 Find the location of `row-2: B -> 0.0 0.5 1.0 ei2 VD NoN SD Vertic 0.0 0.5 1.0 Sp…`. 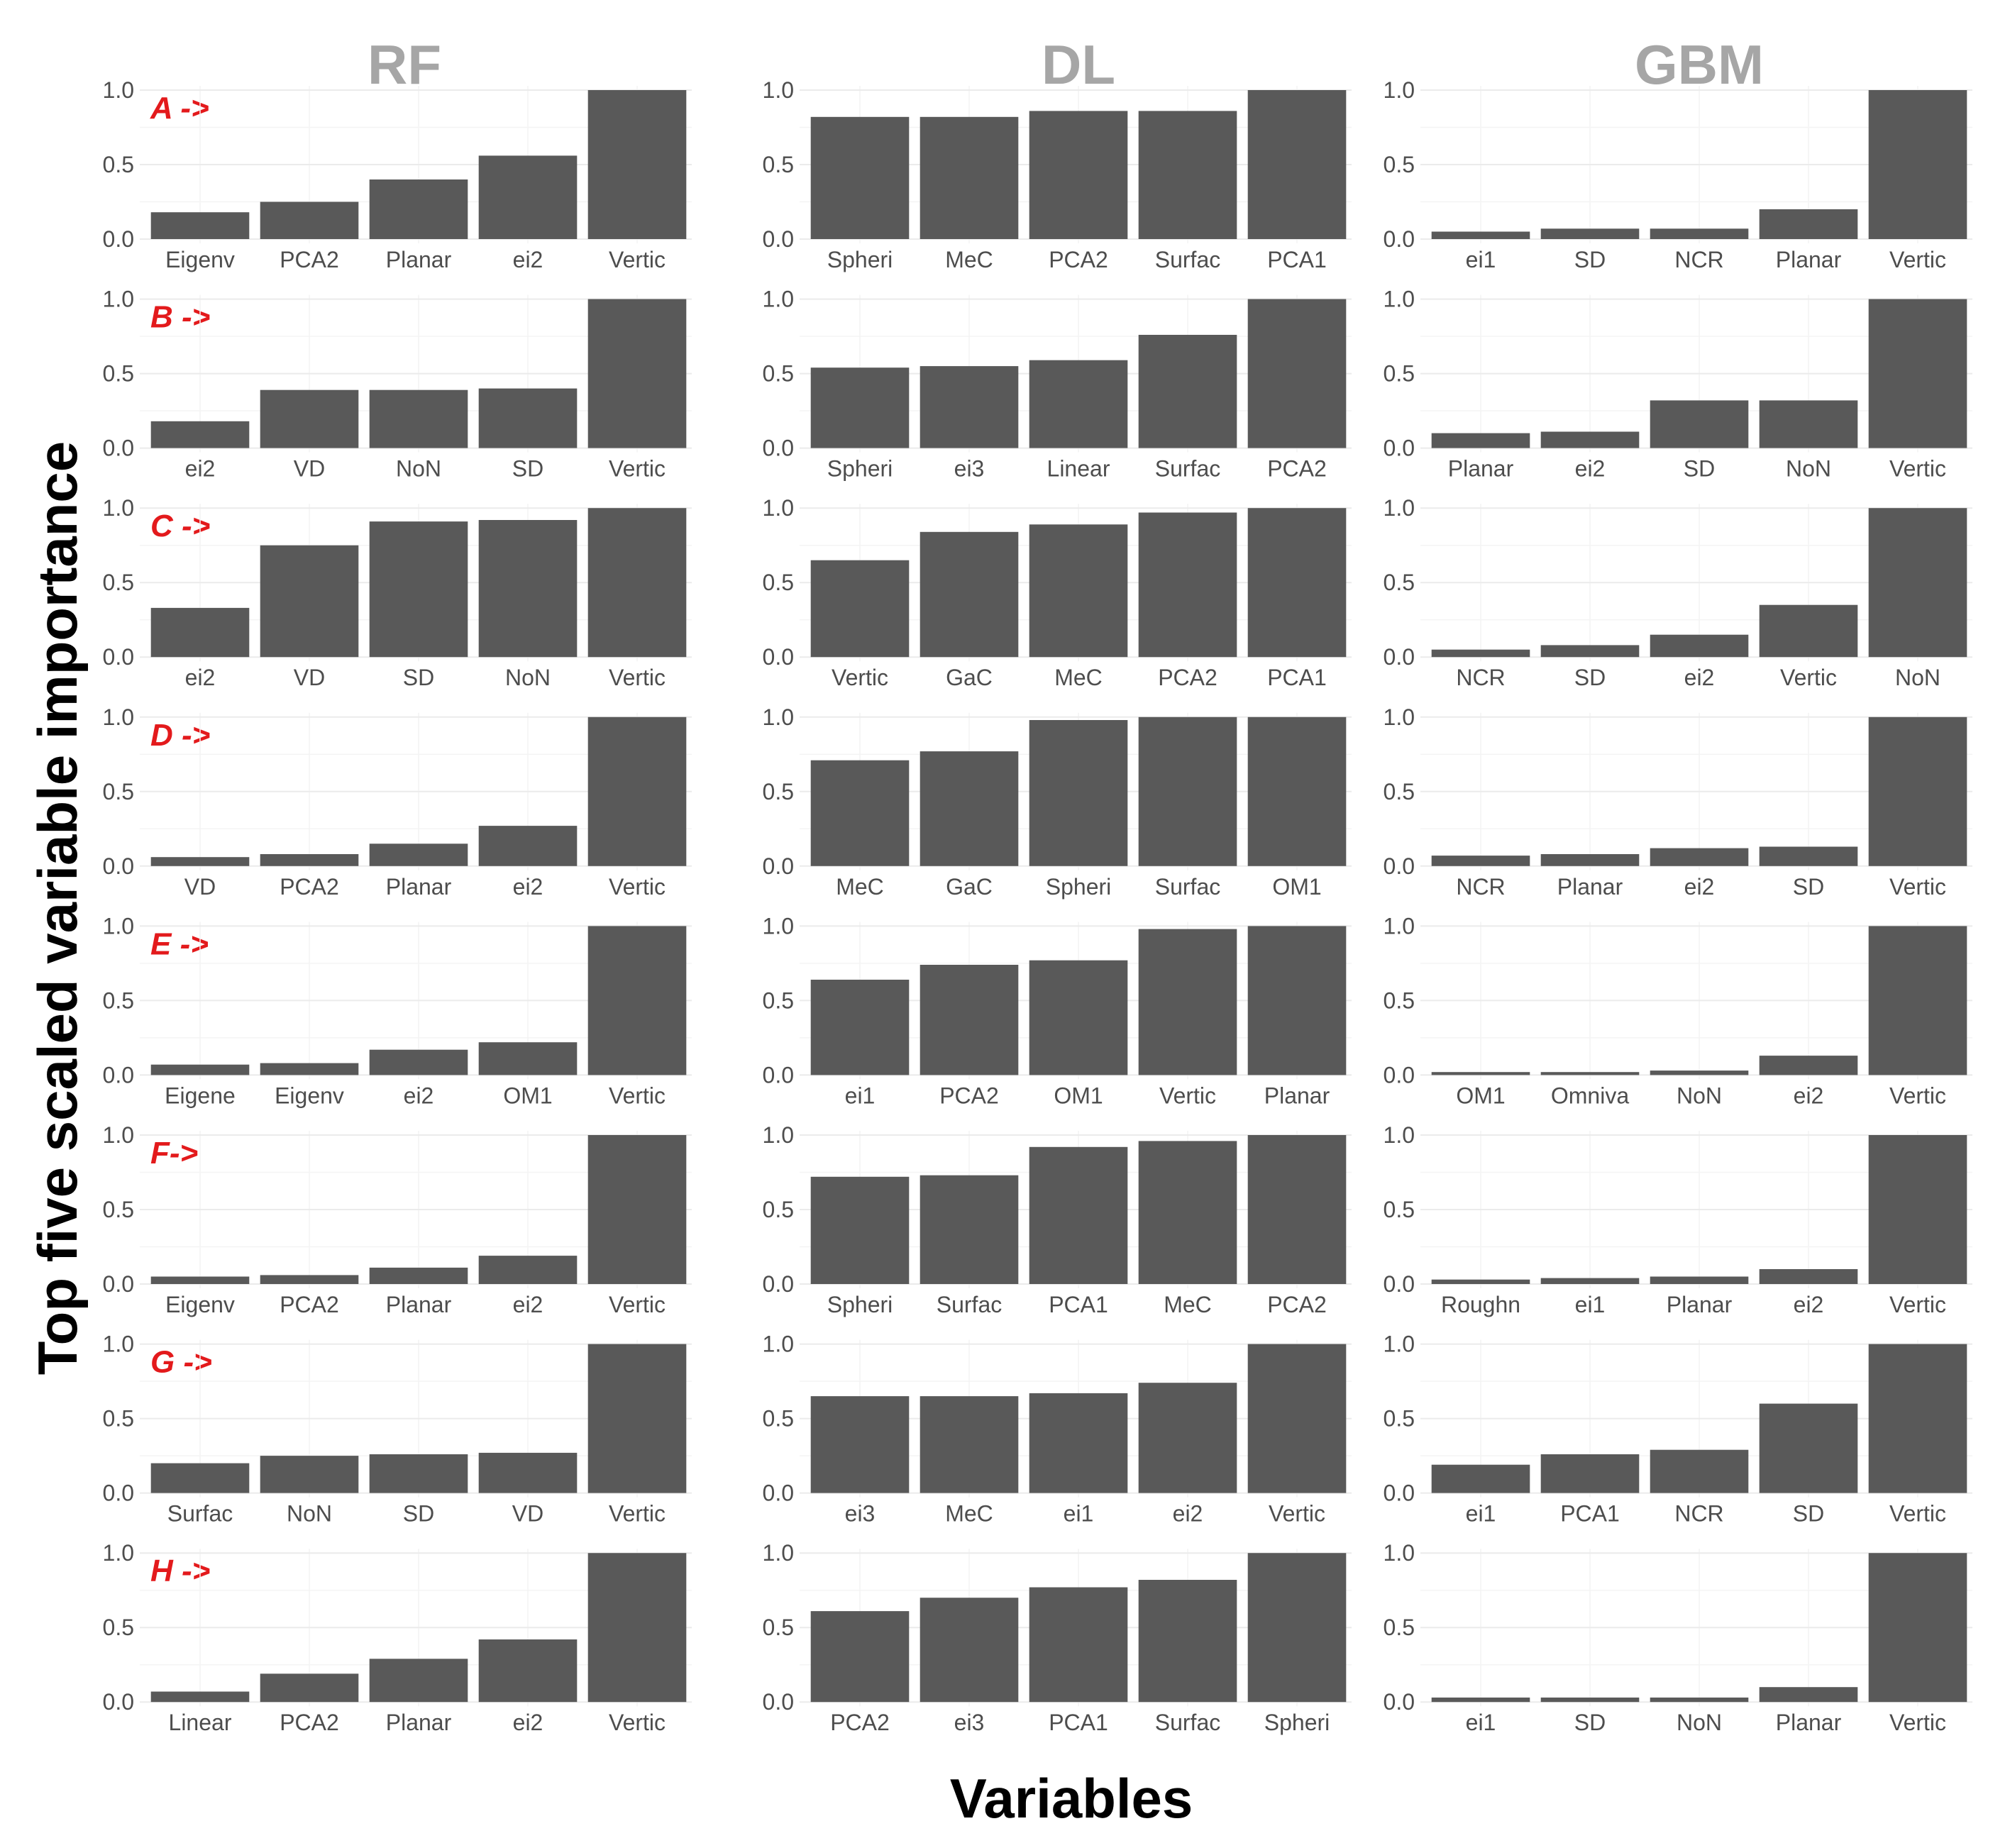

row-2: B -> 0.0 0.5 1.0 ei2 VD NoN SD Vertic 0.0 0.5 1.0 Sp… is located at coordinates (1037, 384).